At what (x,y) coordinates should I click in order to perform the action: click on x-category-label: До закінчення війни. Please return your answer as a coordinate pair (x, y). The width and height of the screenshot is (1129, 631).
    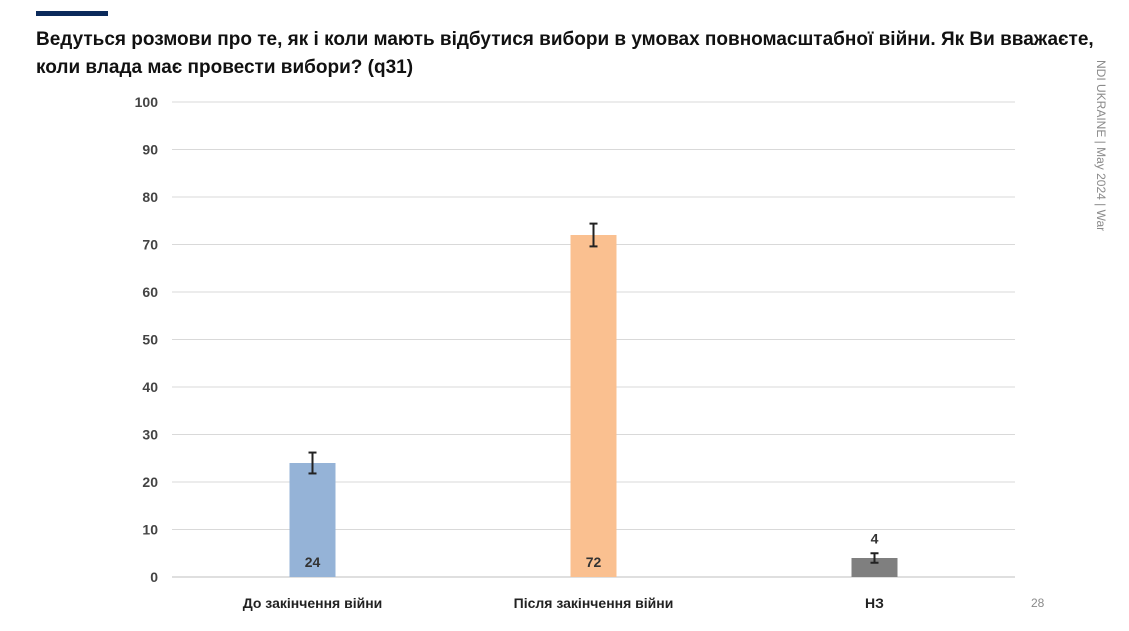
    Looking at the image, I should click on (313, 603).